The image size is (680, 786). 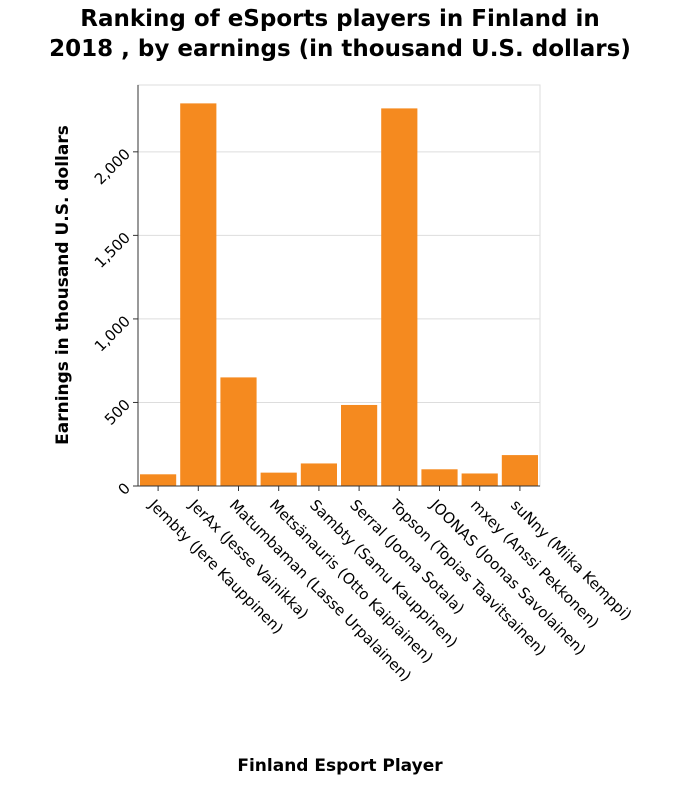 What do you see at coordinates (112, 250) in the screenshot?
I see `y-tick-label: 1,500` at bounding box center [112, 250].